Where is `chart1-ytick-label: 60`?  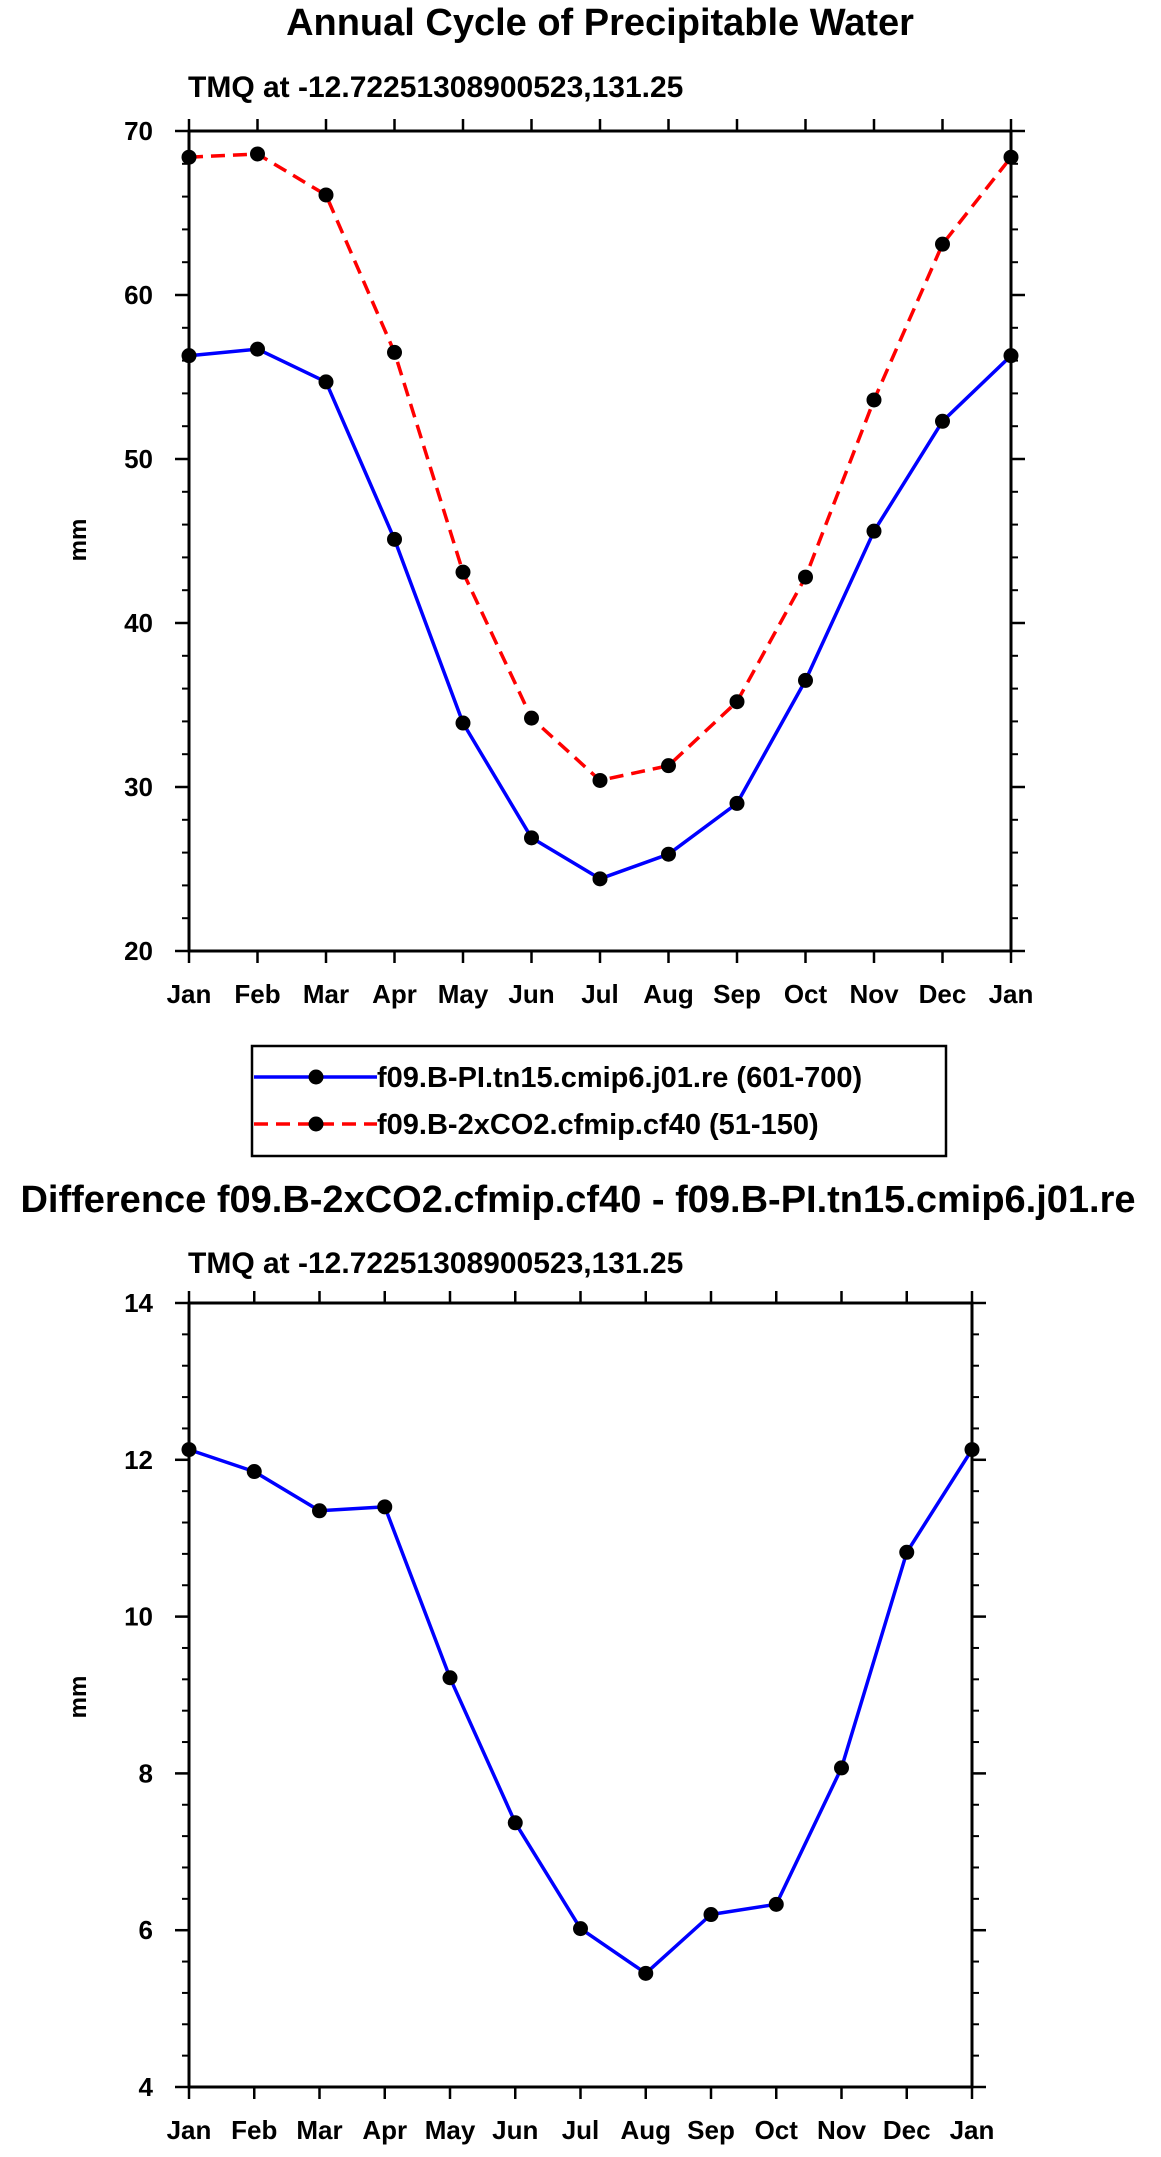
chart1-ytick-label: 60 is located at coordinates (138, 295).